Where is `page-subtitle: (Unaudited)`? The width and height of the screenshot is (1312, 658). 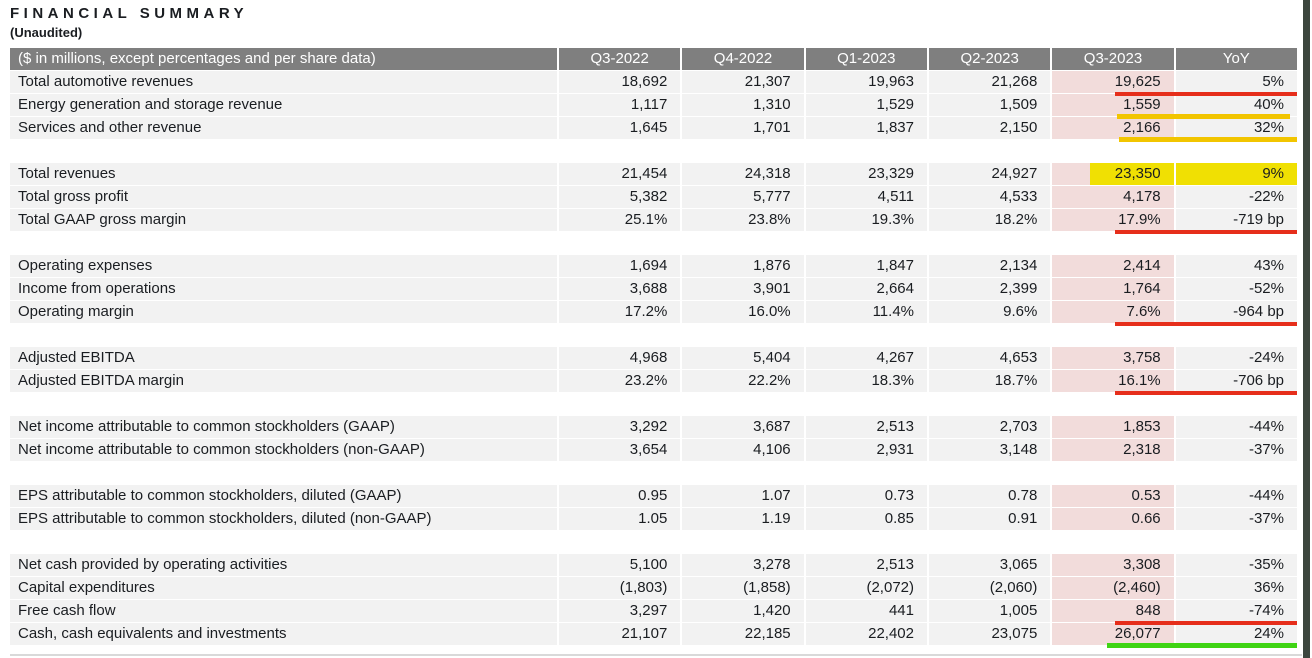
page-subtitle: (Unaudited) is located at coordinates (46, 32).